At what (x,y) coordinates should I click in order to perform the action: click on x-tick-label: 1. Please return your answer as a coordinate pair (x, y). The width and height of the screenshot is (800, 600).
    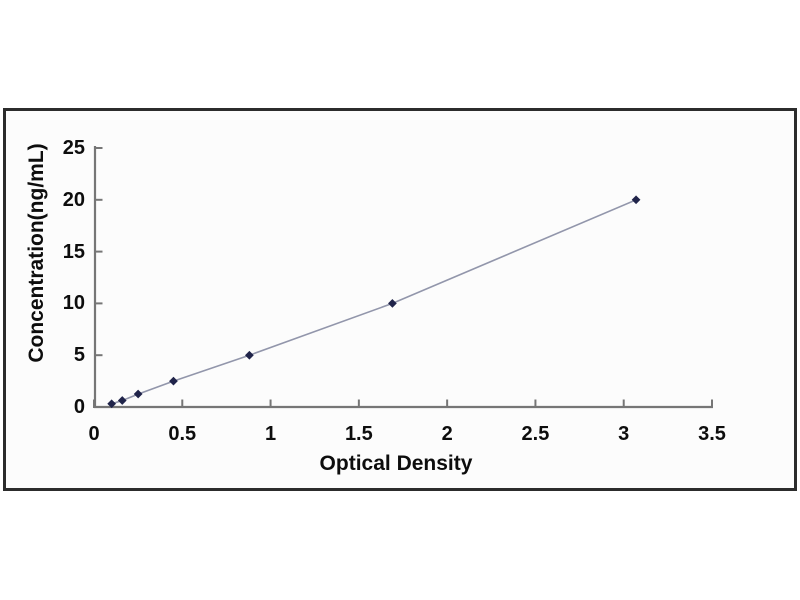
    Looking at the image, I should click on (271, 434).